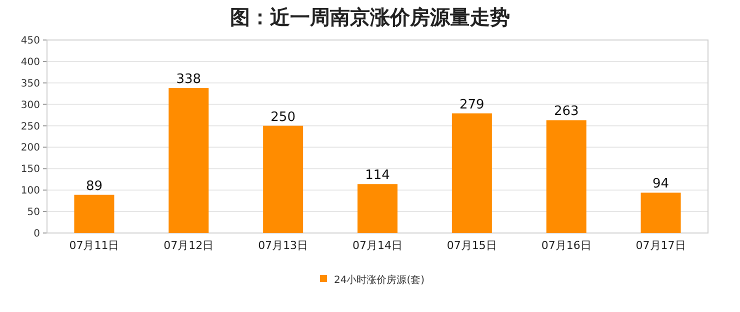 This screenshot has height=312, width=740. What do you see at coordinates (189, 245) in the screenshot?
I see `x-tick-label: 07月12日` at bounding box center [189, 245].